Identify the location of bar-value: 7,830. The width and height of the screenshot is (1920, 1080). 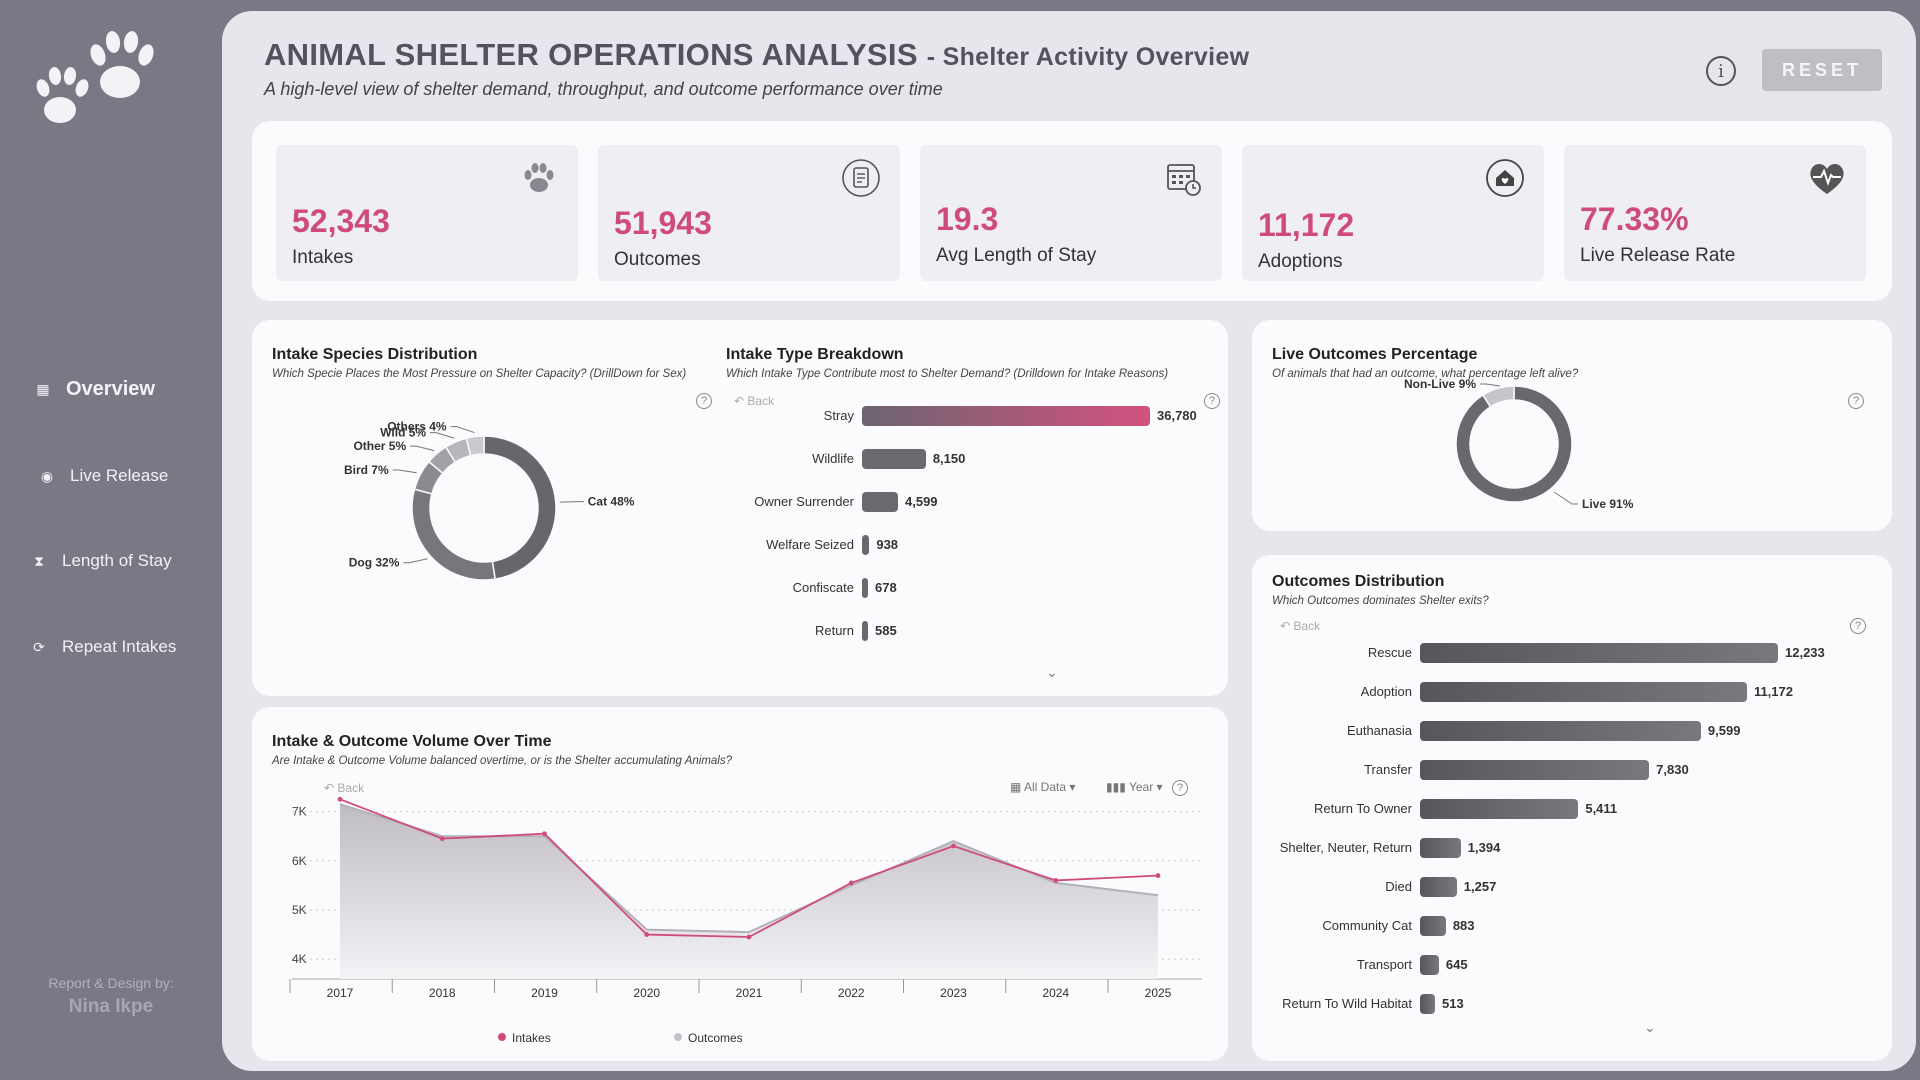
(1672, 769).